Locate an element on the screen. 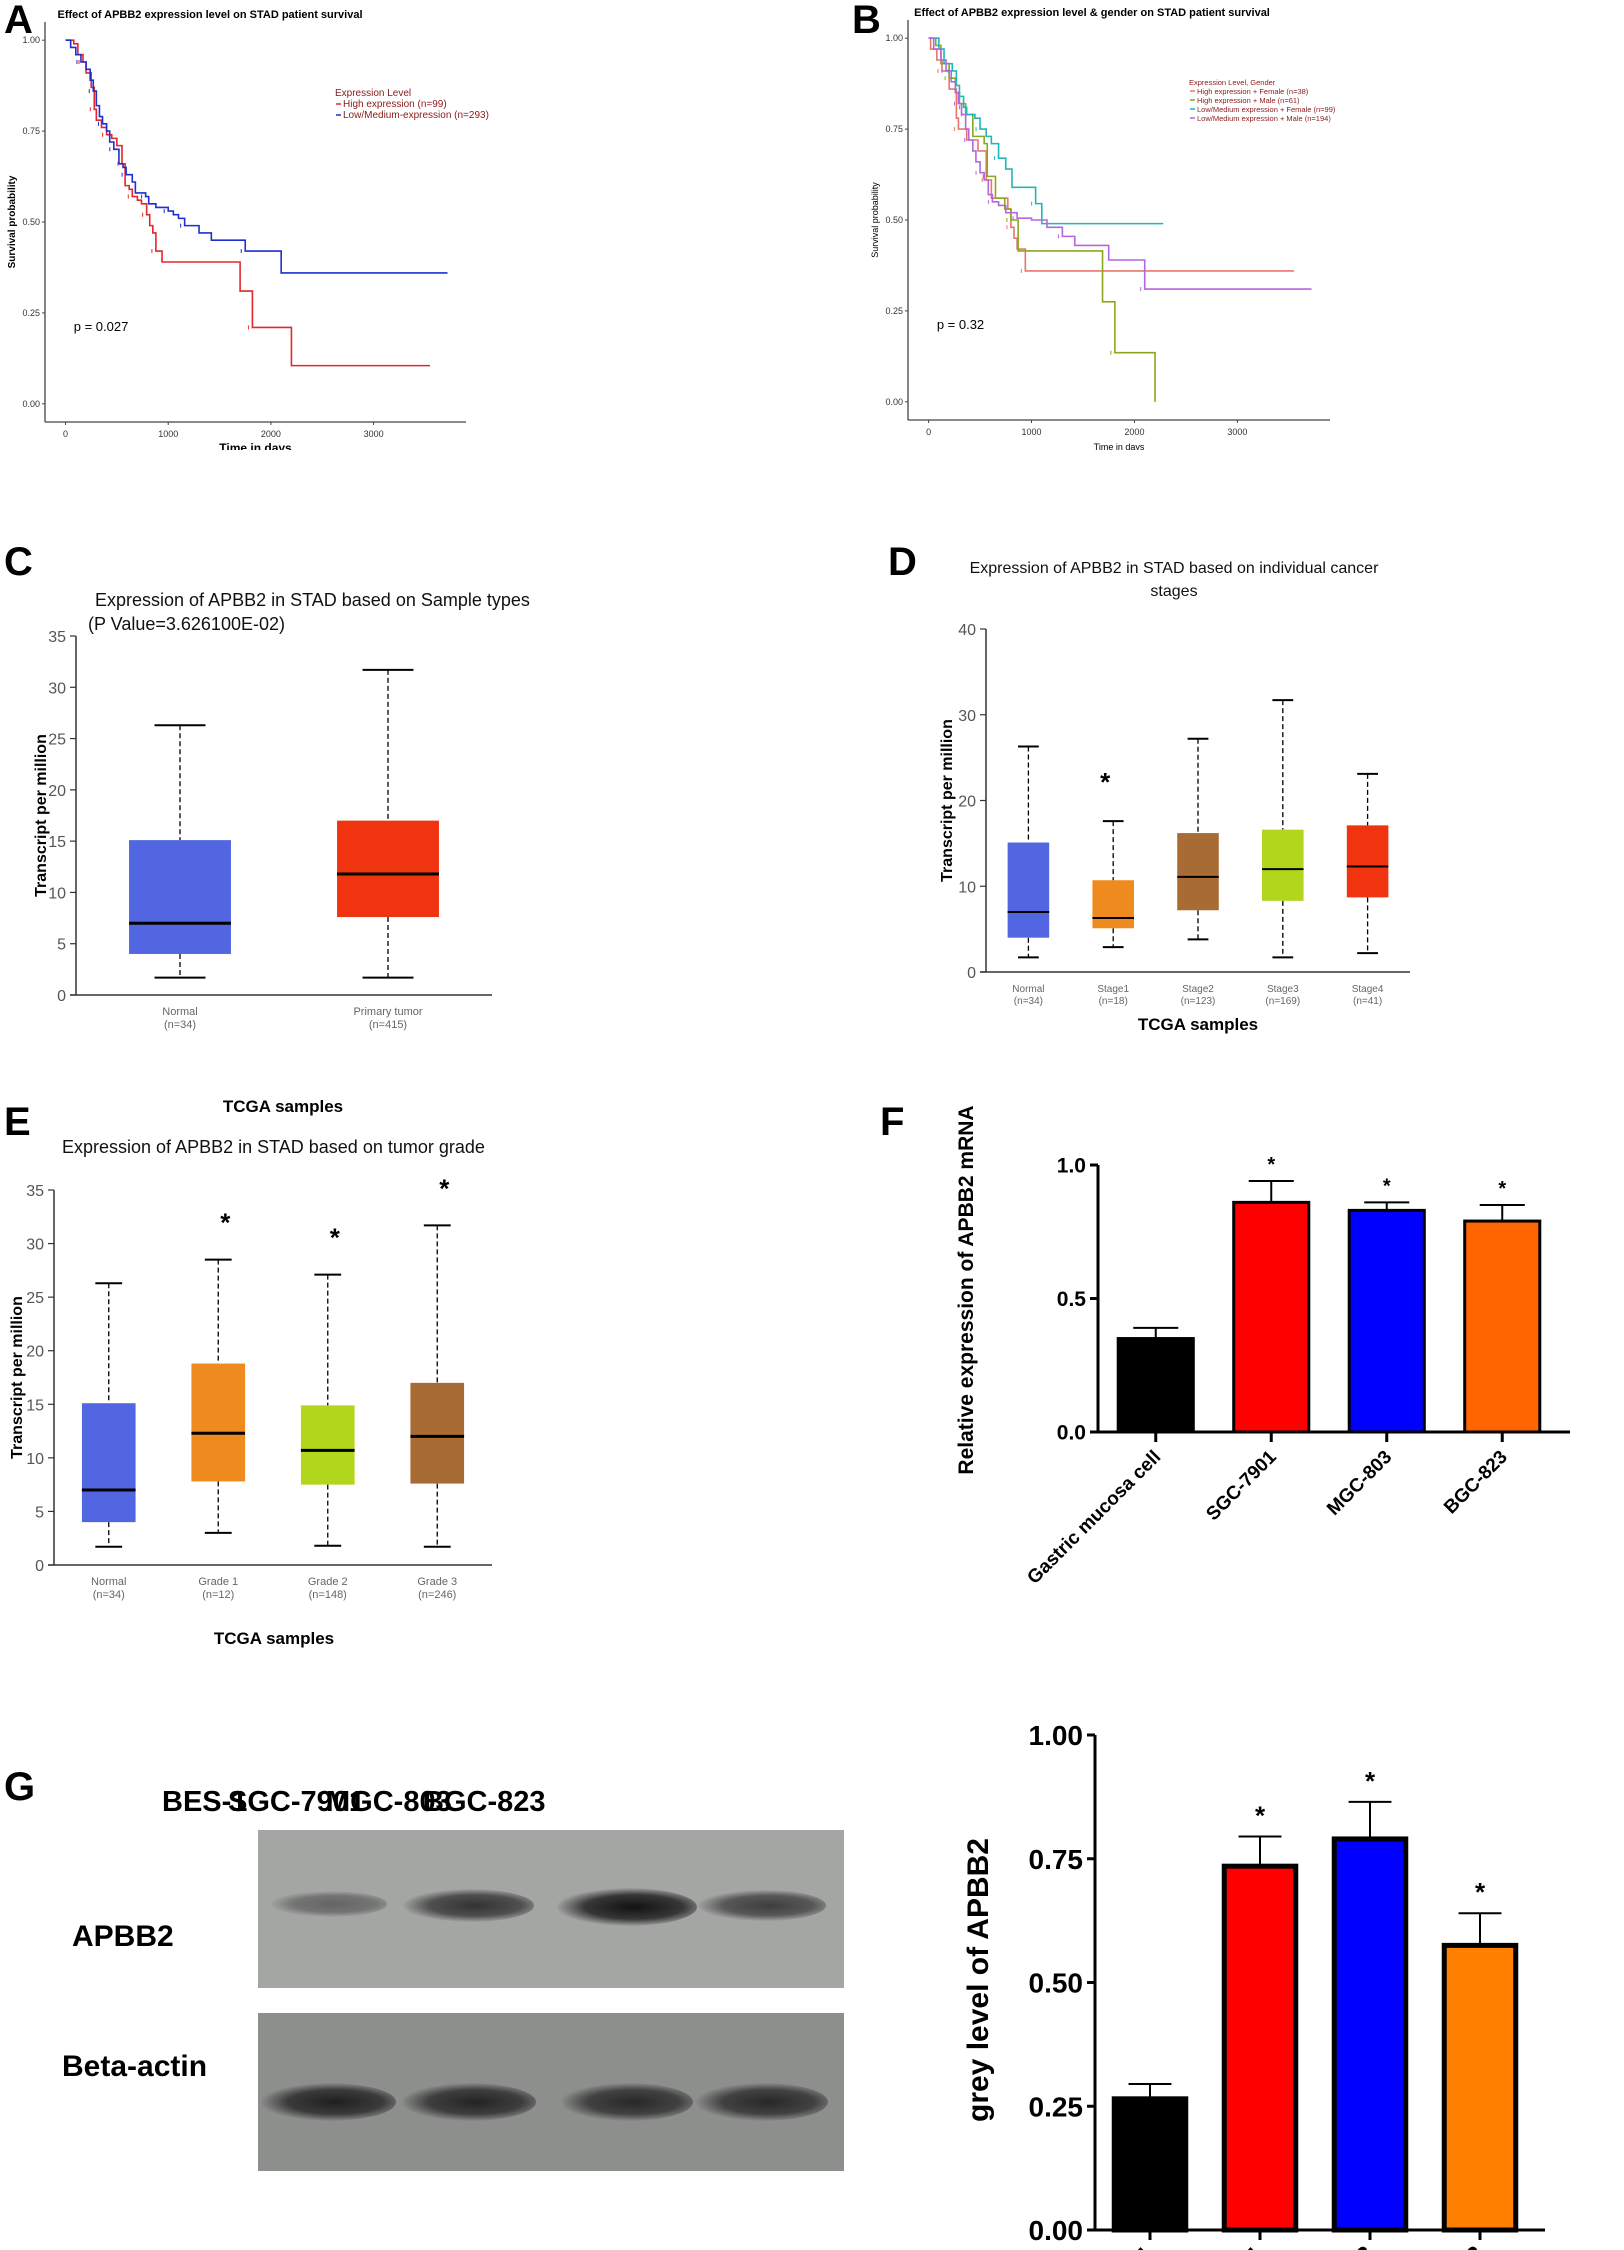 The width and height of the screenshot is (1624, 2250). category-label: Normal is located at coordinates (179, 1012).